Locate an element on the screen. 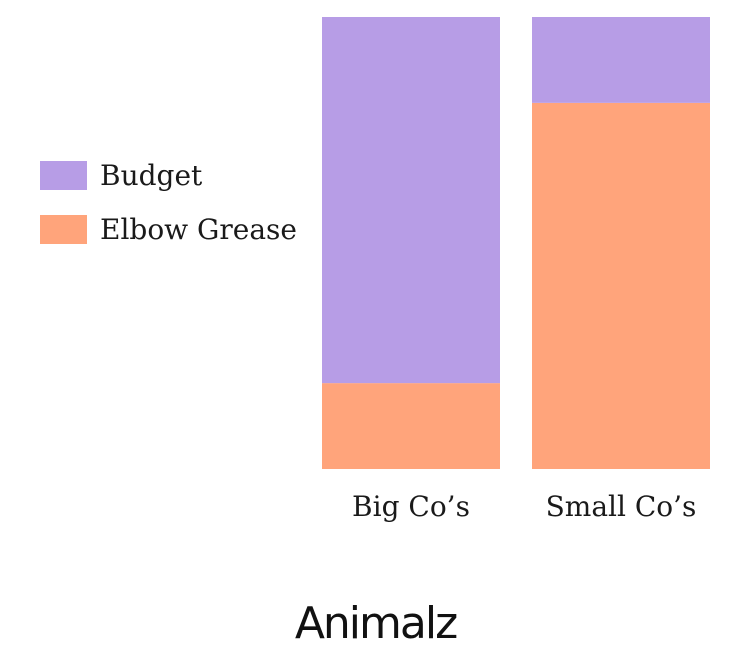 Image resolution: width=751 pixels, height=666 pixels. legend-item-elbow-grease: Elbow Grease is located at coordinates (168, 229).